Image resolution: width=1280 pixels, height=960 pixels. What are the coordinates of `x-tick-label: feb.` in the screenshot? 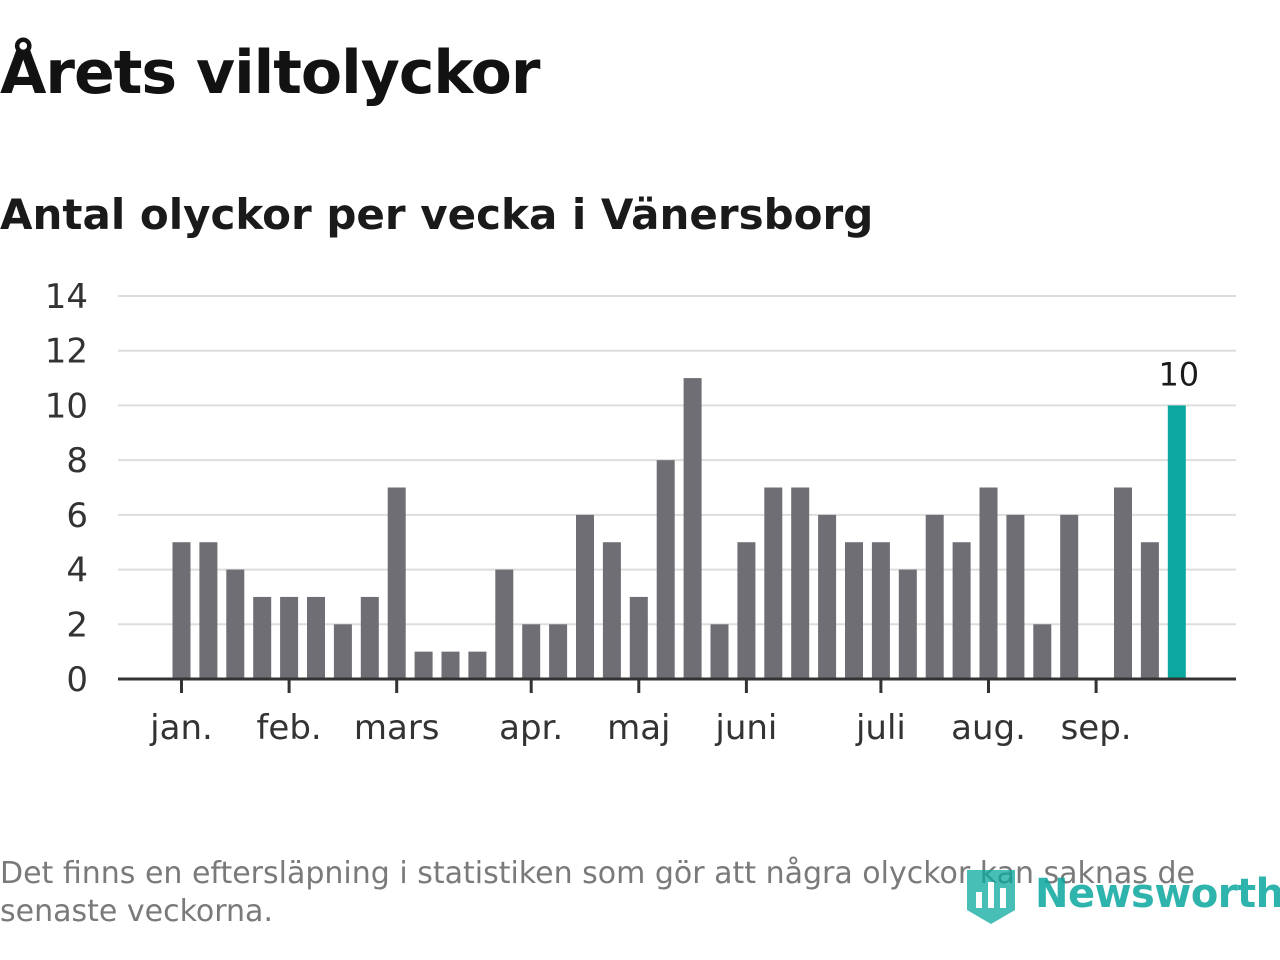 It's located at (288, 728).